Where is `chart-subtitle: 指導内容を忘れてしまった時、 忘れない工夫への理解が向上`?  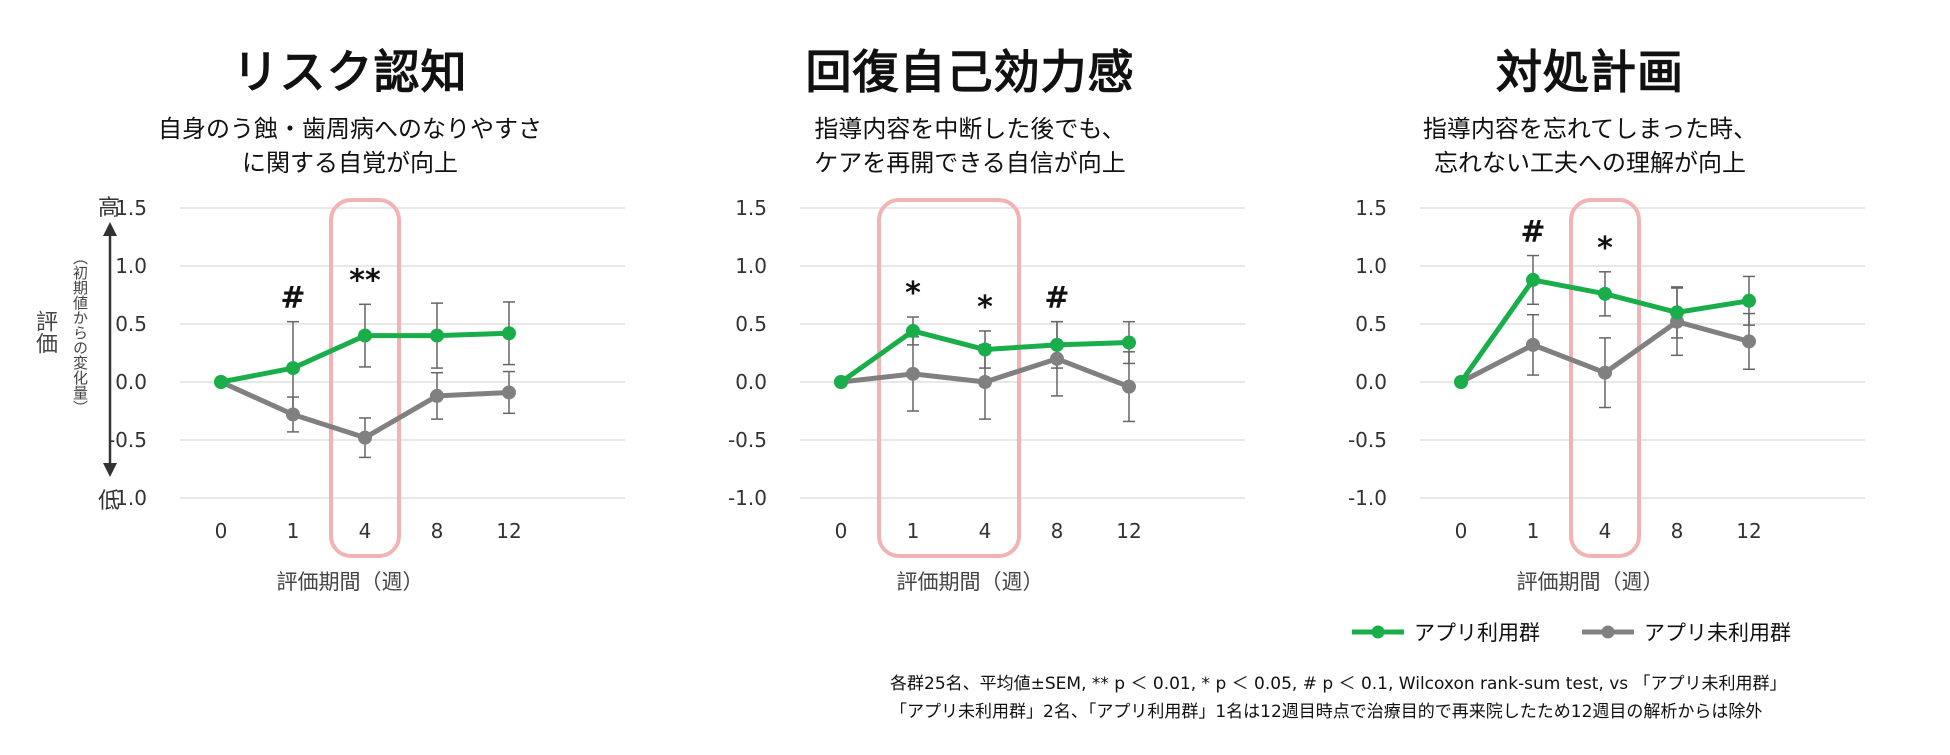
chart-subtitle: 指導内容を忘れてしまった時、 忘れない工夫への理解が向上 is located at coordinates (1590, 146).